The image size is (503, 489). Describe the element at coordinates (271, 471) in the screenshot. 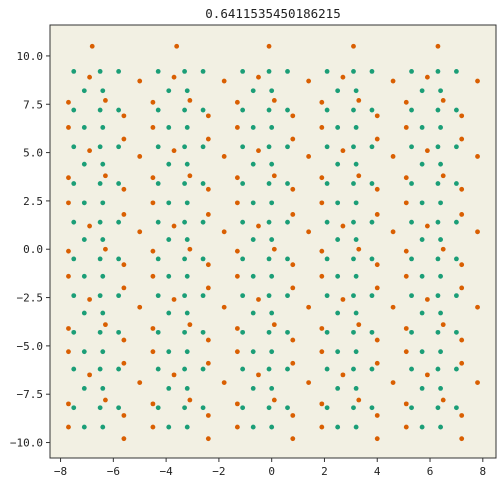

I see `x-tick-label: 0` at that location.